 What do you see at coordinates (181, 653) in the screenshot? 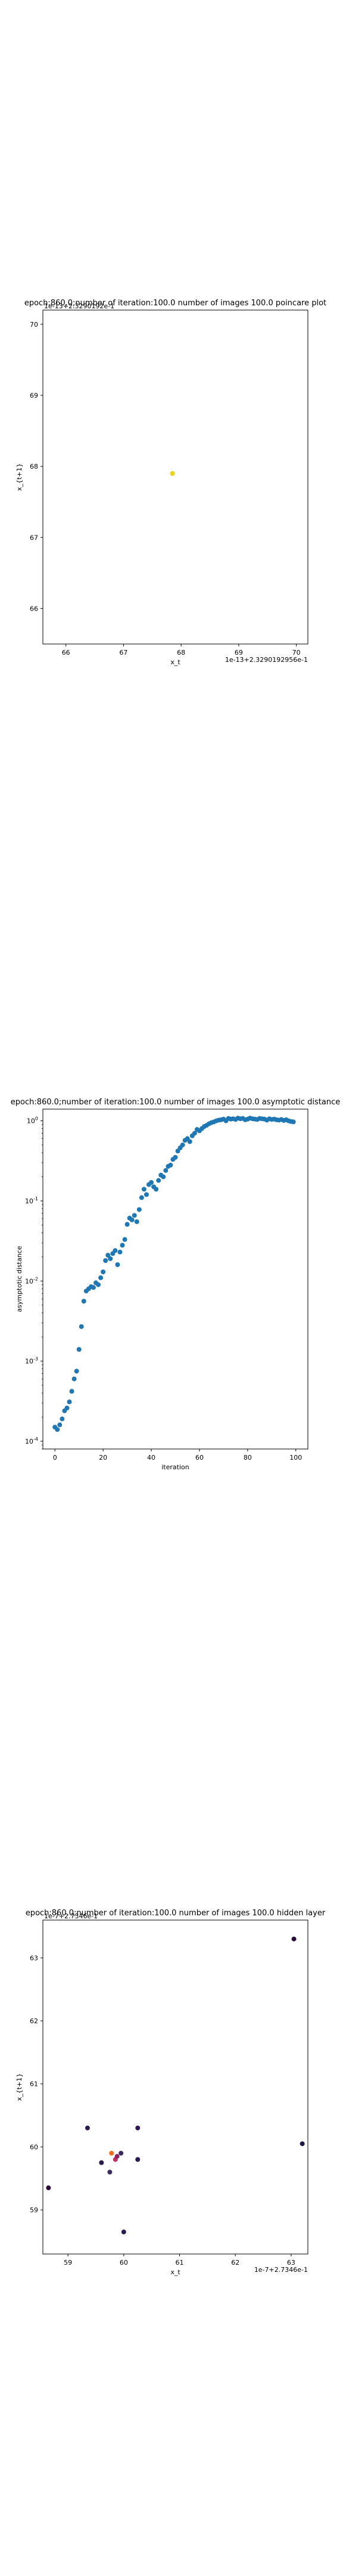
I see `x-tick-label: 68` at bounding box center [181, 653].